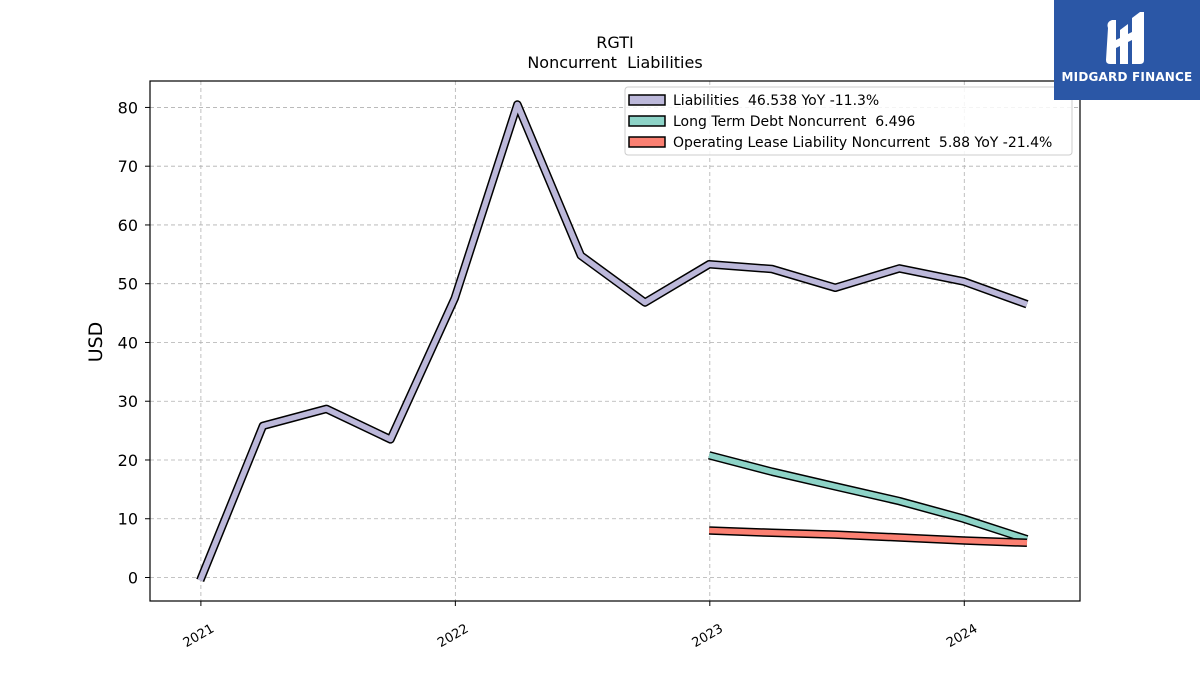 This screenshot has height=675, width=1200. Describe the element at coordinates (580, 626) in the screenshot. I see `x-axis: 2021 2022 2023 2024` at that location.